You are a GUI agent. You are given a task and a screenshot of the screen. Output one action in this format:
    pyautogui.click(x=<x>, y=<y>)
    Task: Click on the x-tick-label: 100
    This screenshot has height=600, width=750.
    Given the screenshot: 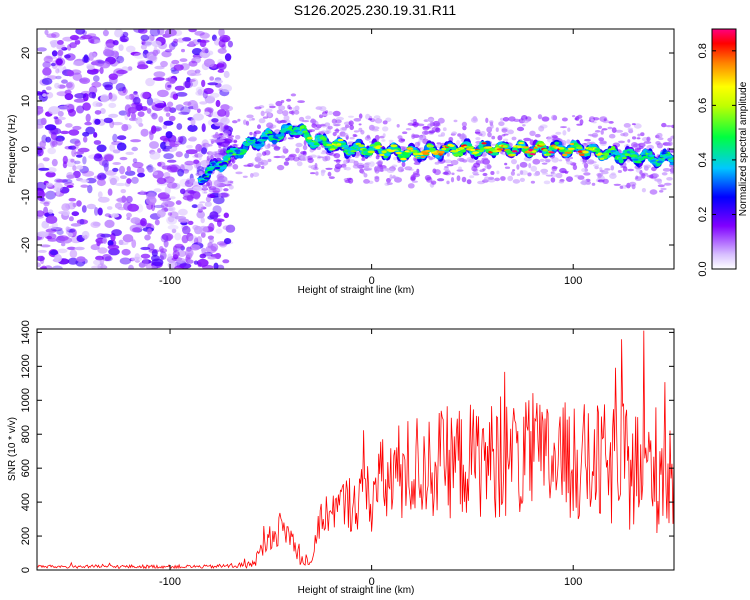 What is the action you would take?
    pyautogui.click(x=573, y=281)
    